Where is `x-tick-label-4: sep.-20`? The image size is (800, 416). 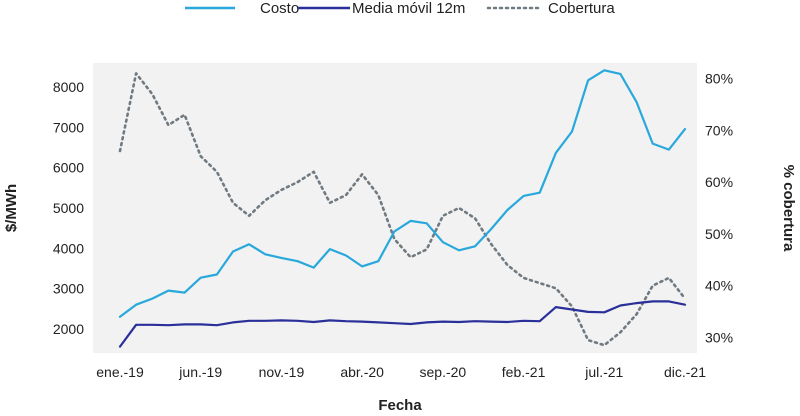 x-tick-label-4: sep.-20 is located at coordinates (443, 372).